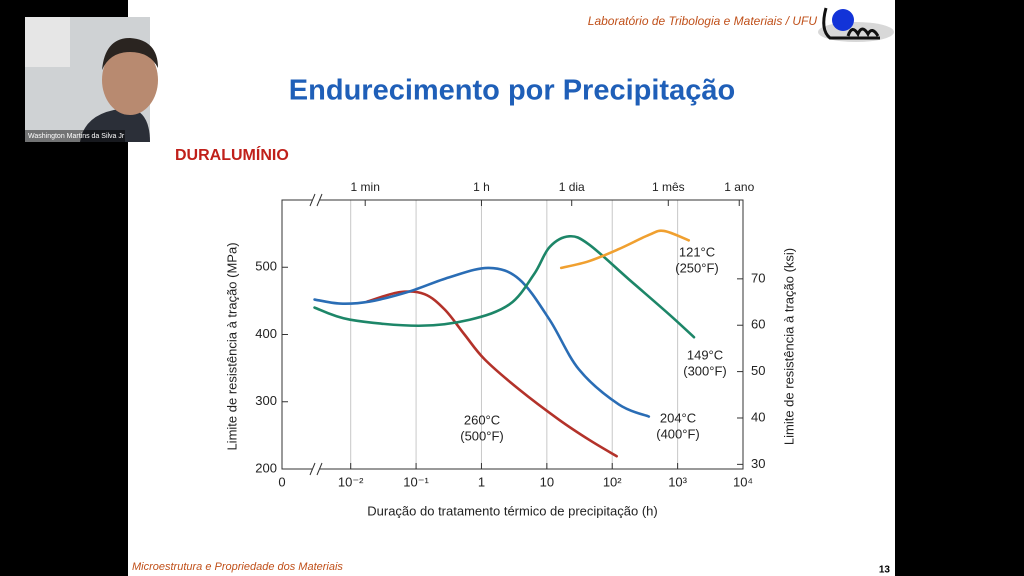 This screenshot has height=576, width=1024. Describe the element at coordinates (678, 417) in the screenshot. I see `series-label: 204°C` at that location.